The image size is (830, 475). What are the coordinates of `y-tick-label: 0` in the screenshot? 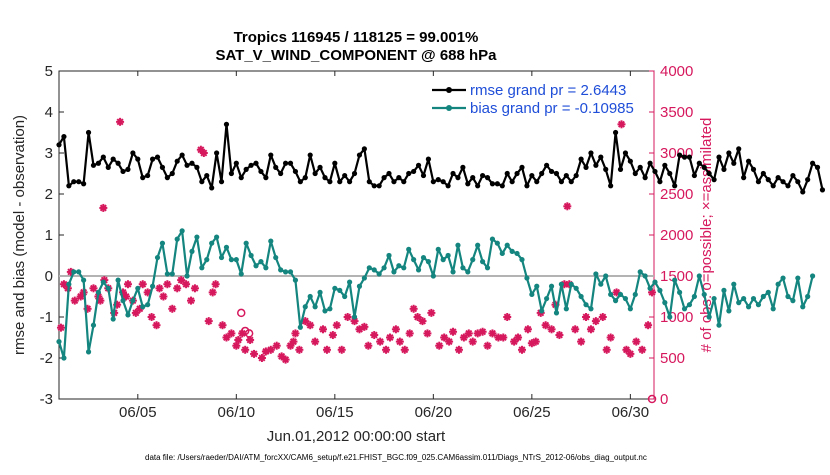 It's located at (49, 276).